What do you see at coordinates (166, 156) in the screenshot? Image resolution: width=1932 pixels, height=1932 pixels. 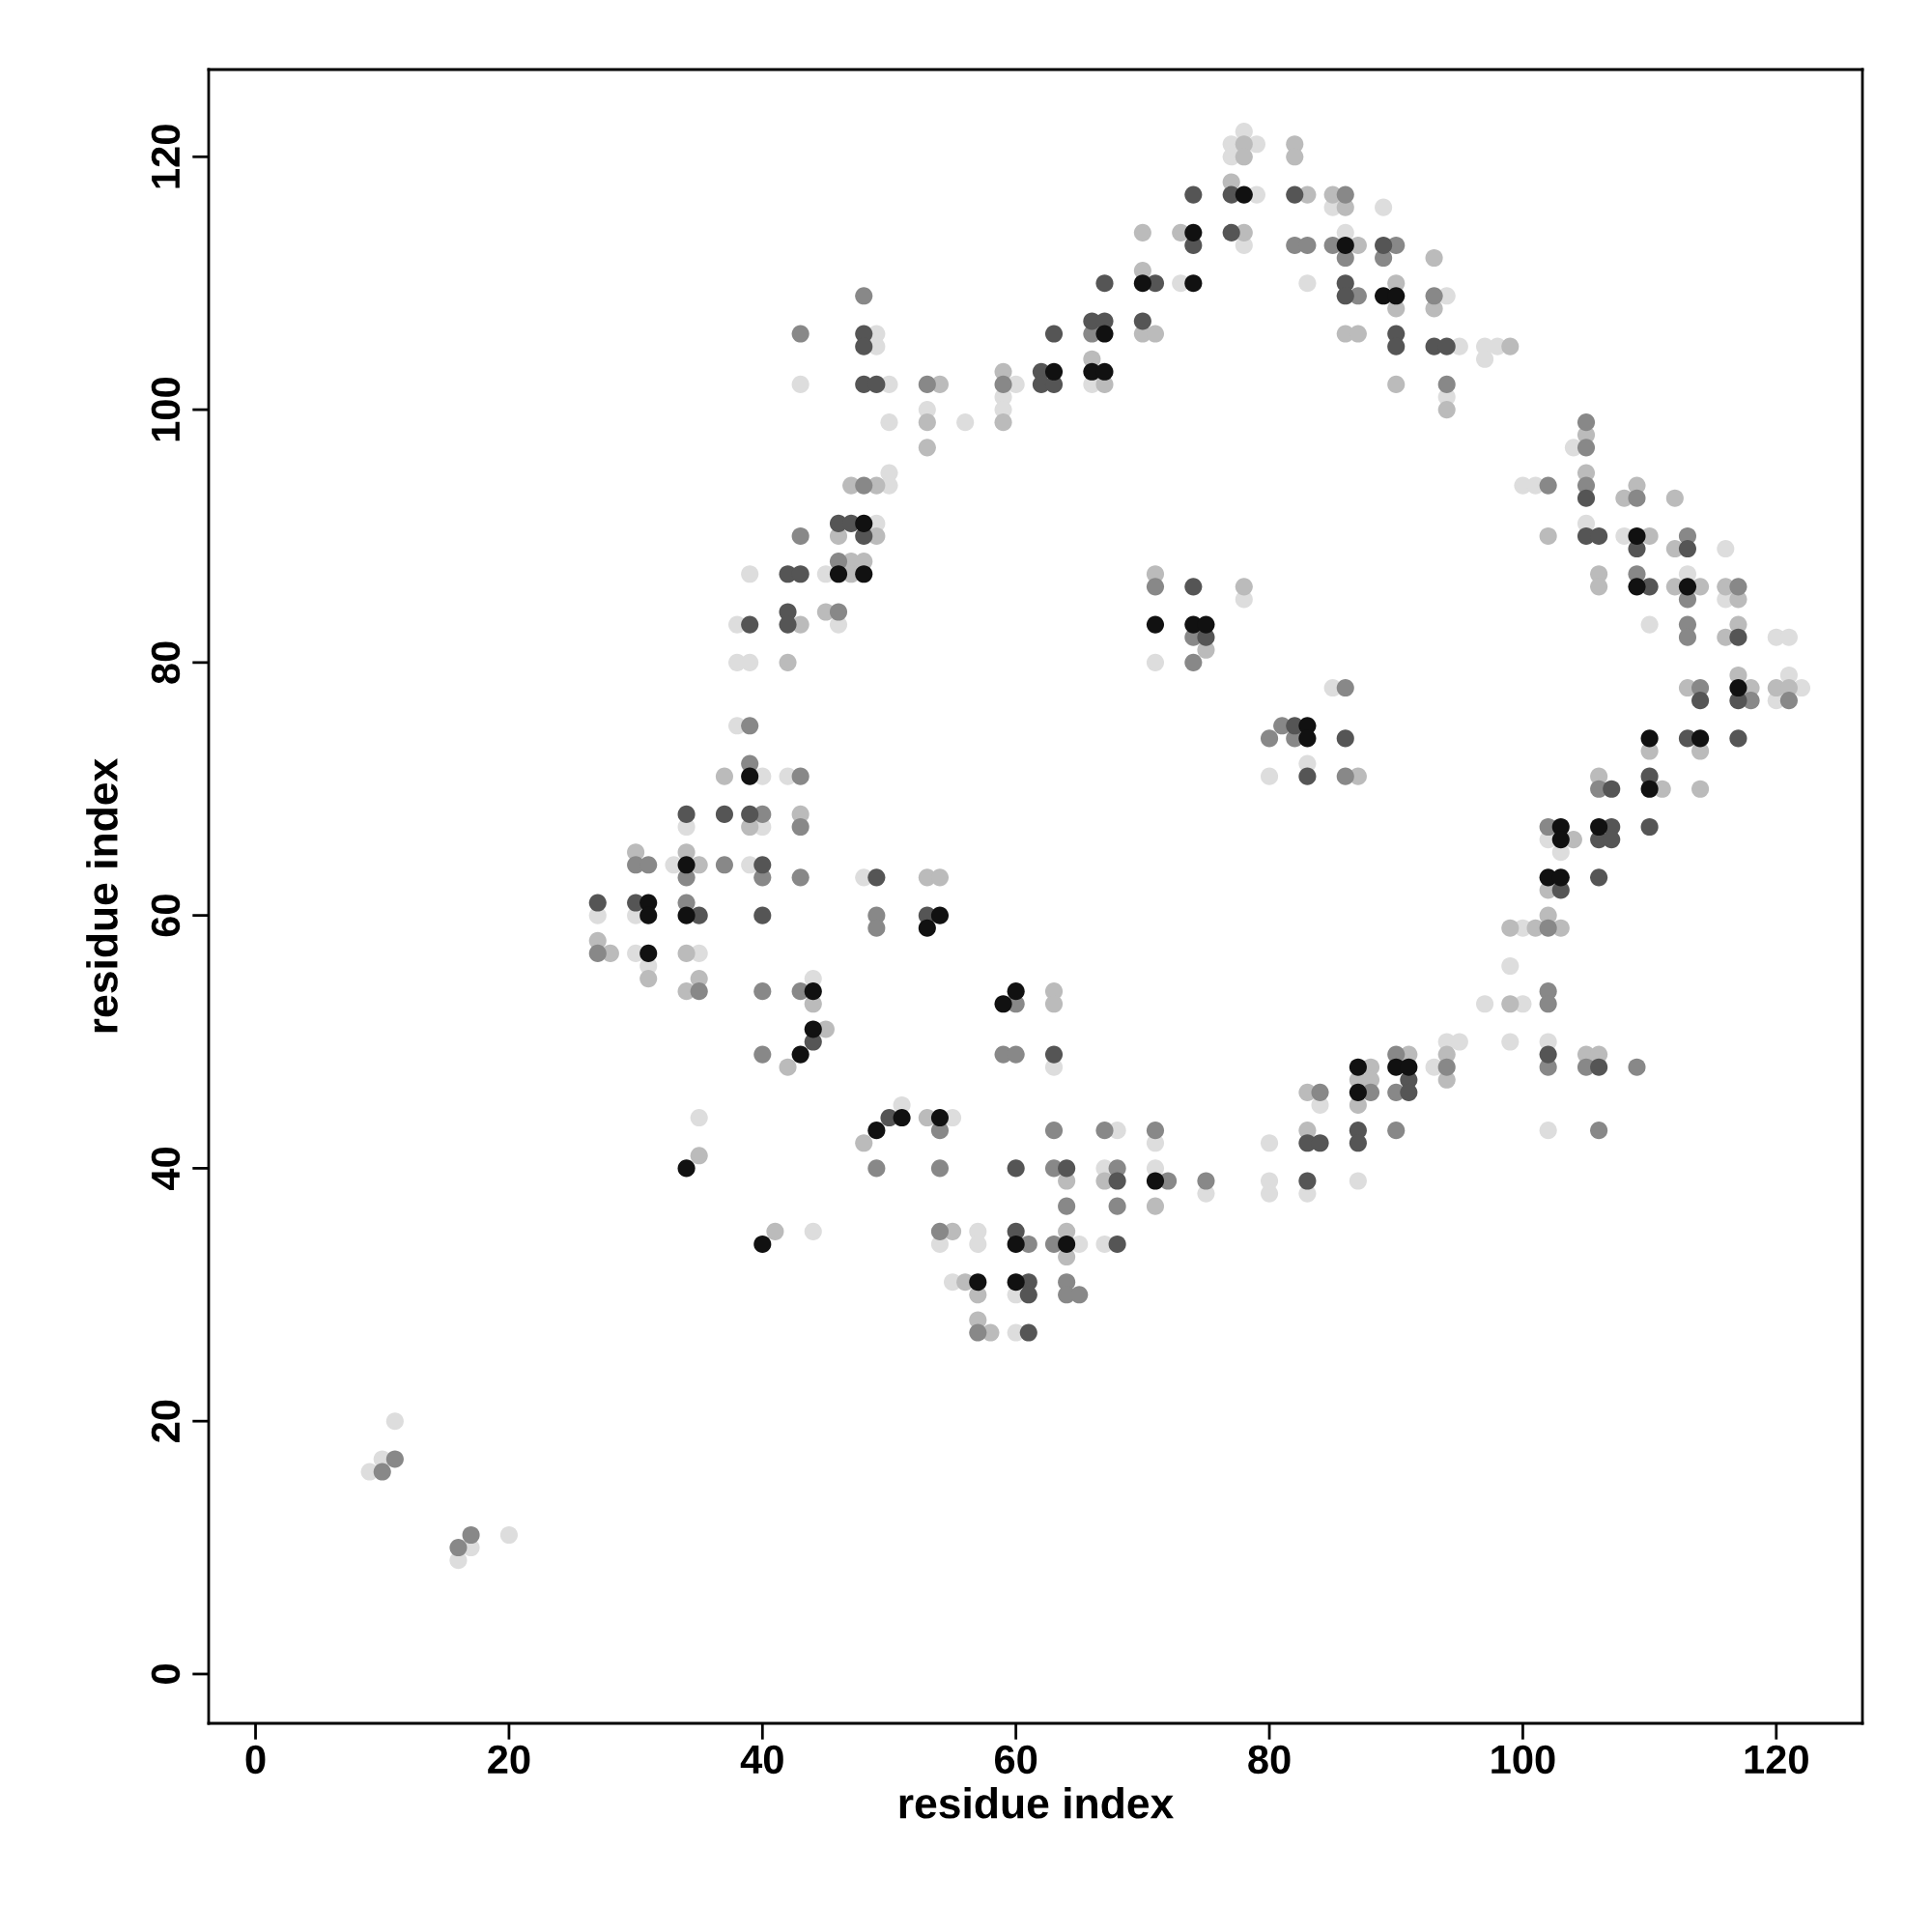 I see `y-tick-label: 120` at bounding box center [166, 156].